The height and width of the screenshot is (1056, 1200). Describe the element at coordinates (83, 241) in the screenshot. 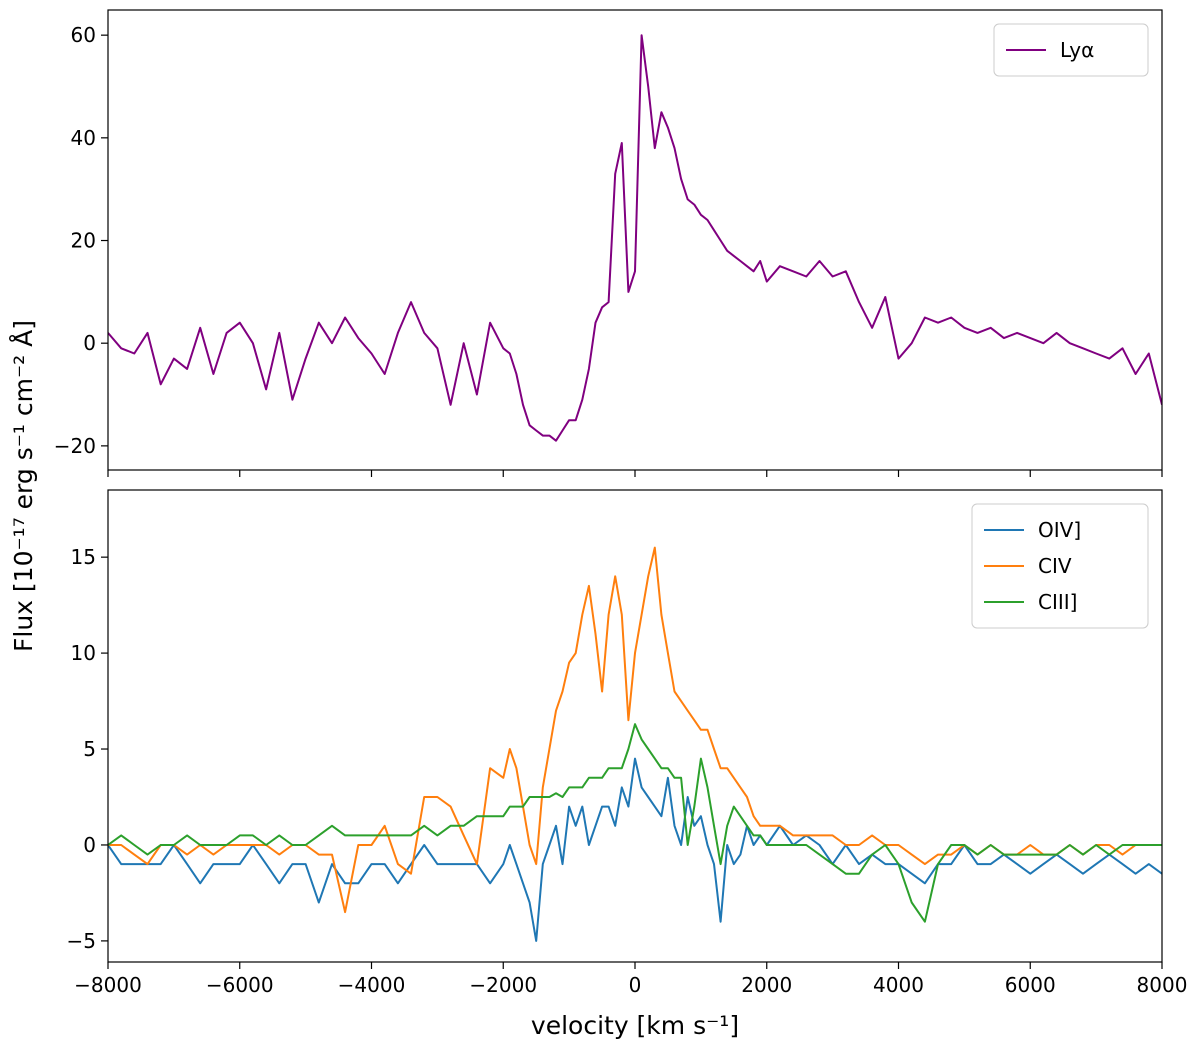

I see `y-tick-label: 20` at that location.